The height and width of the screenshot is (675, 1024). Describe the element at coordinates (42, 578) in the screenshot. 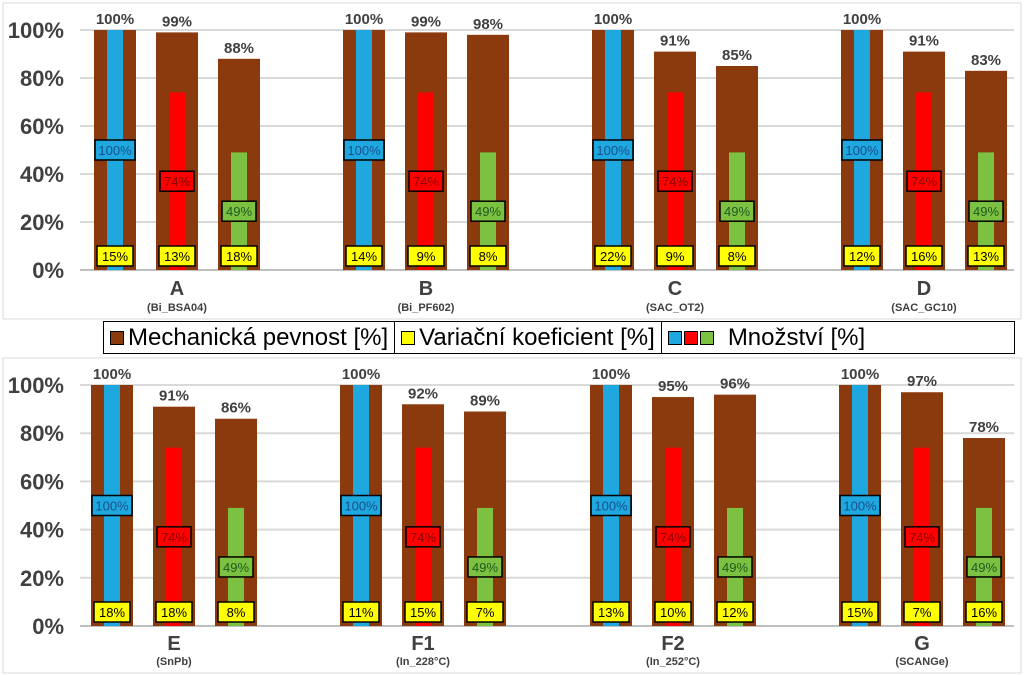

I see `y-tick-label: 20%` at that location.